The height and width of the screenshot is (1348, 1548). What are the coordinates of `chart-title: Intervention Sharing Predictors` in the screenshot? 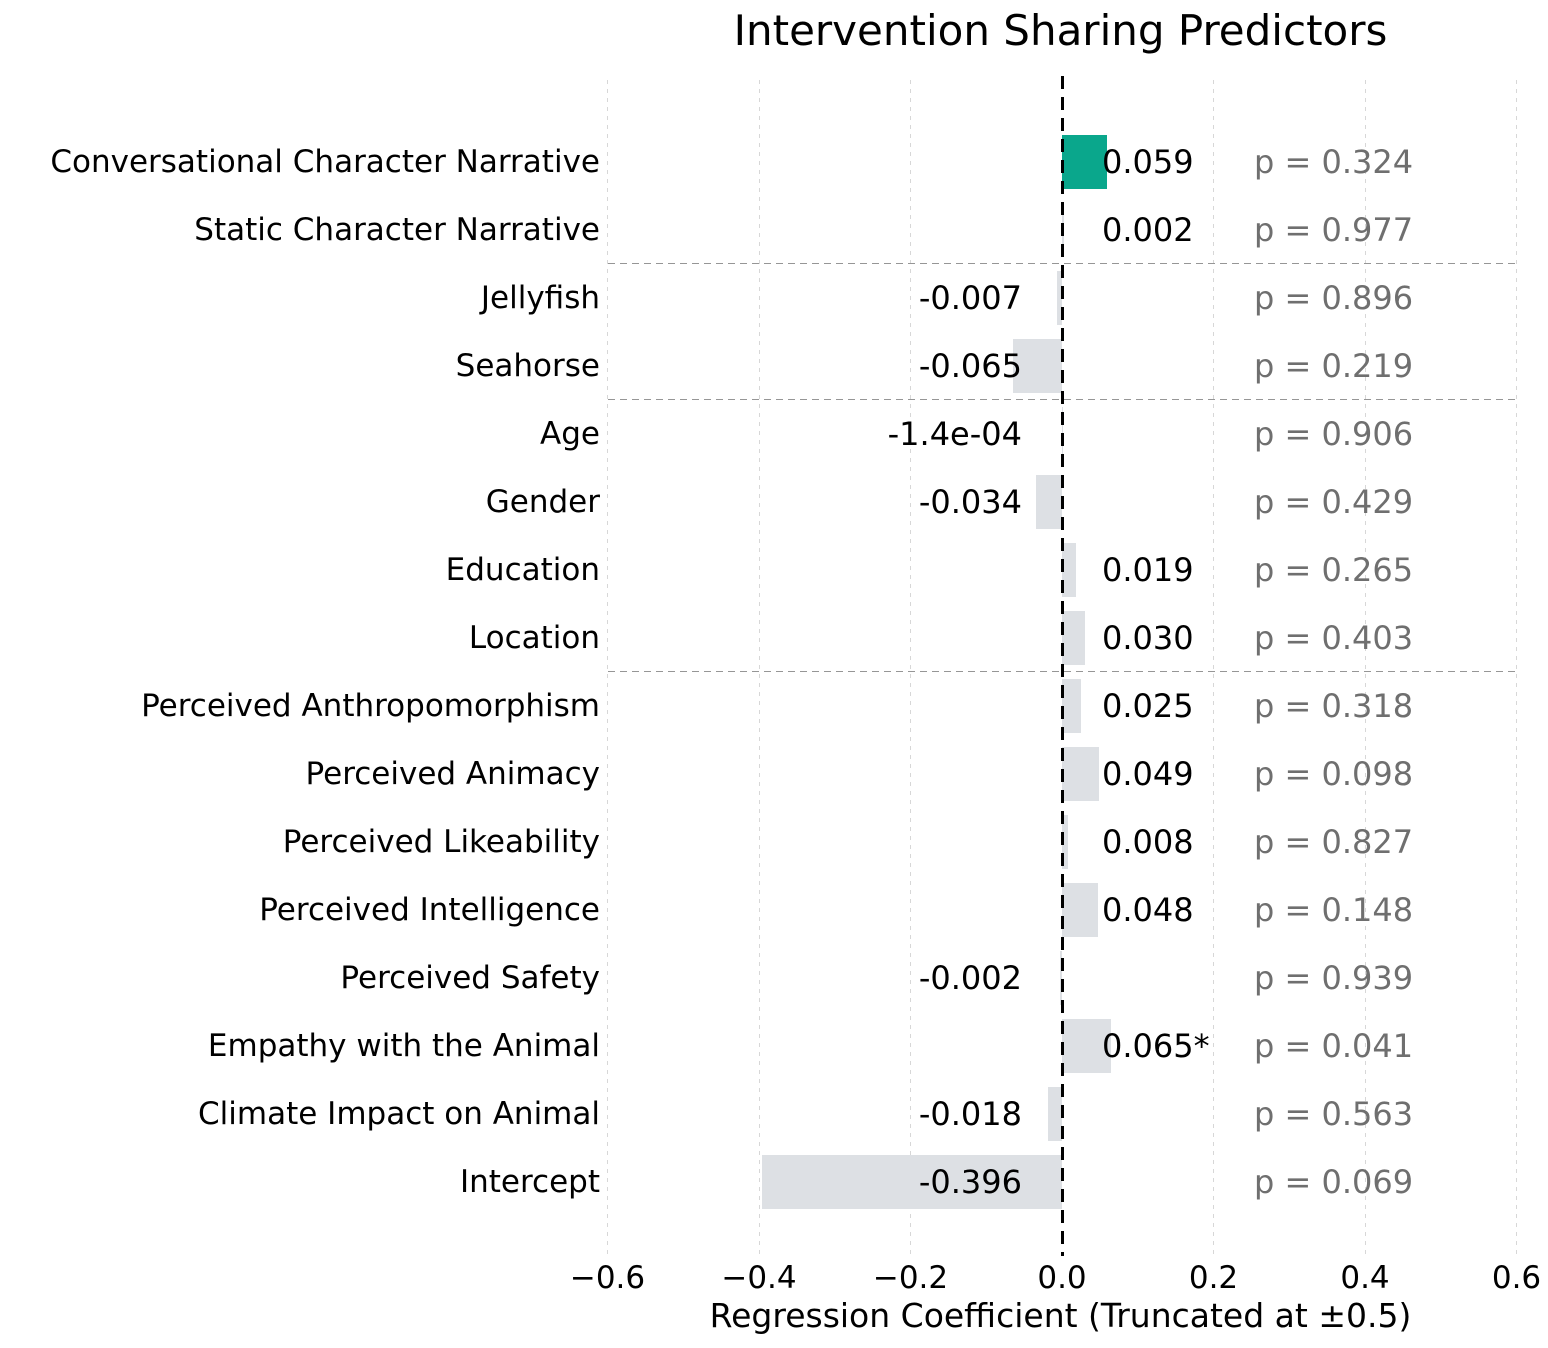 It's located at (1060, 30).